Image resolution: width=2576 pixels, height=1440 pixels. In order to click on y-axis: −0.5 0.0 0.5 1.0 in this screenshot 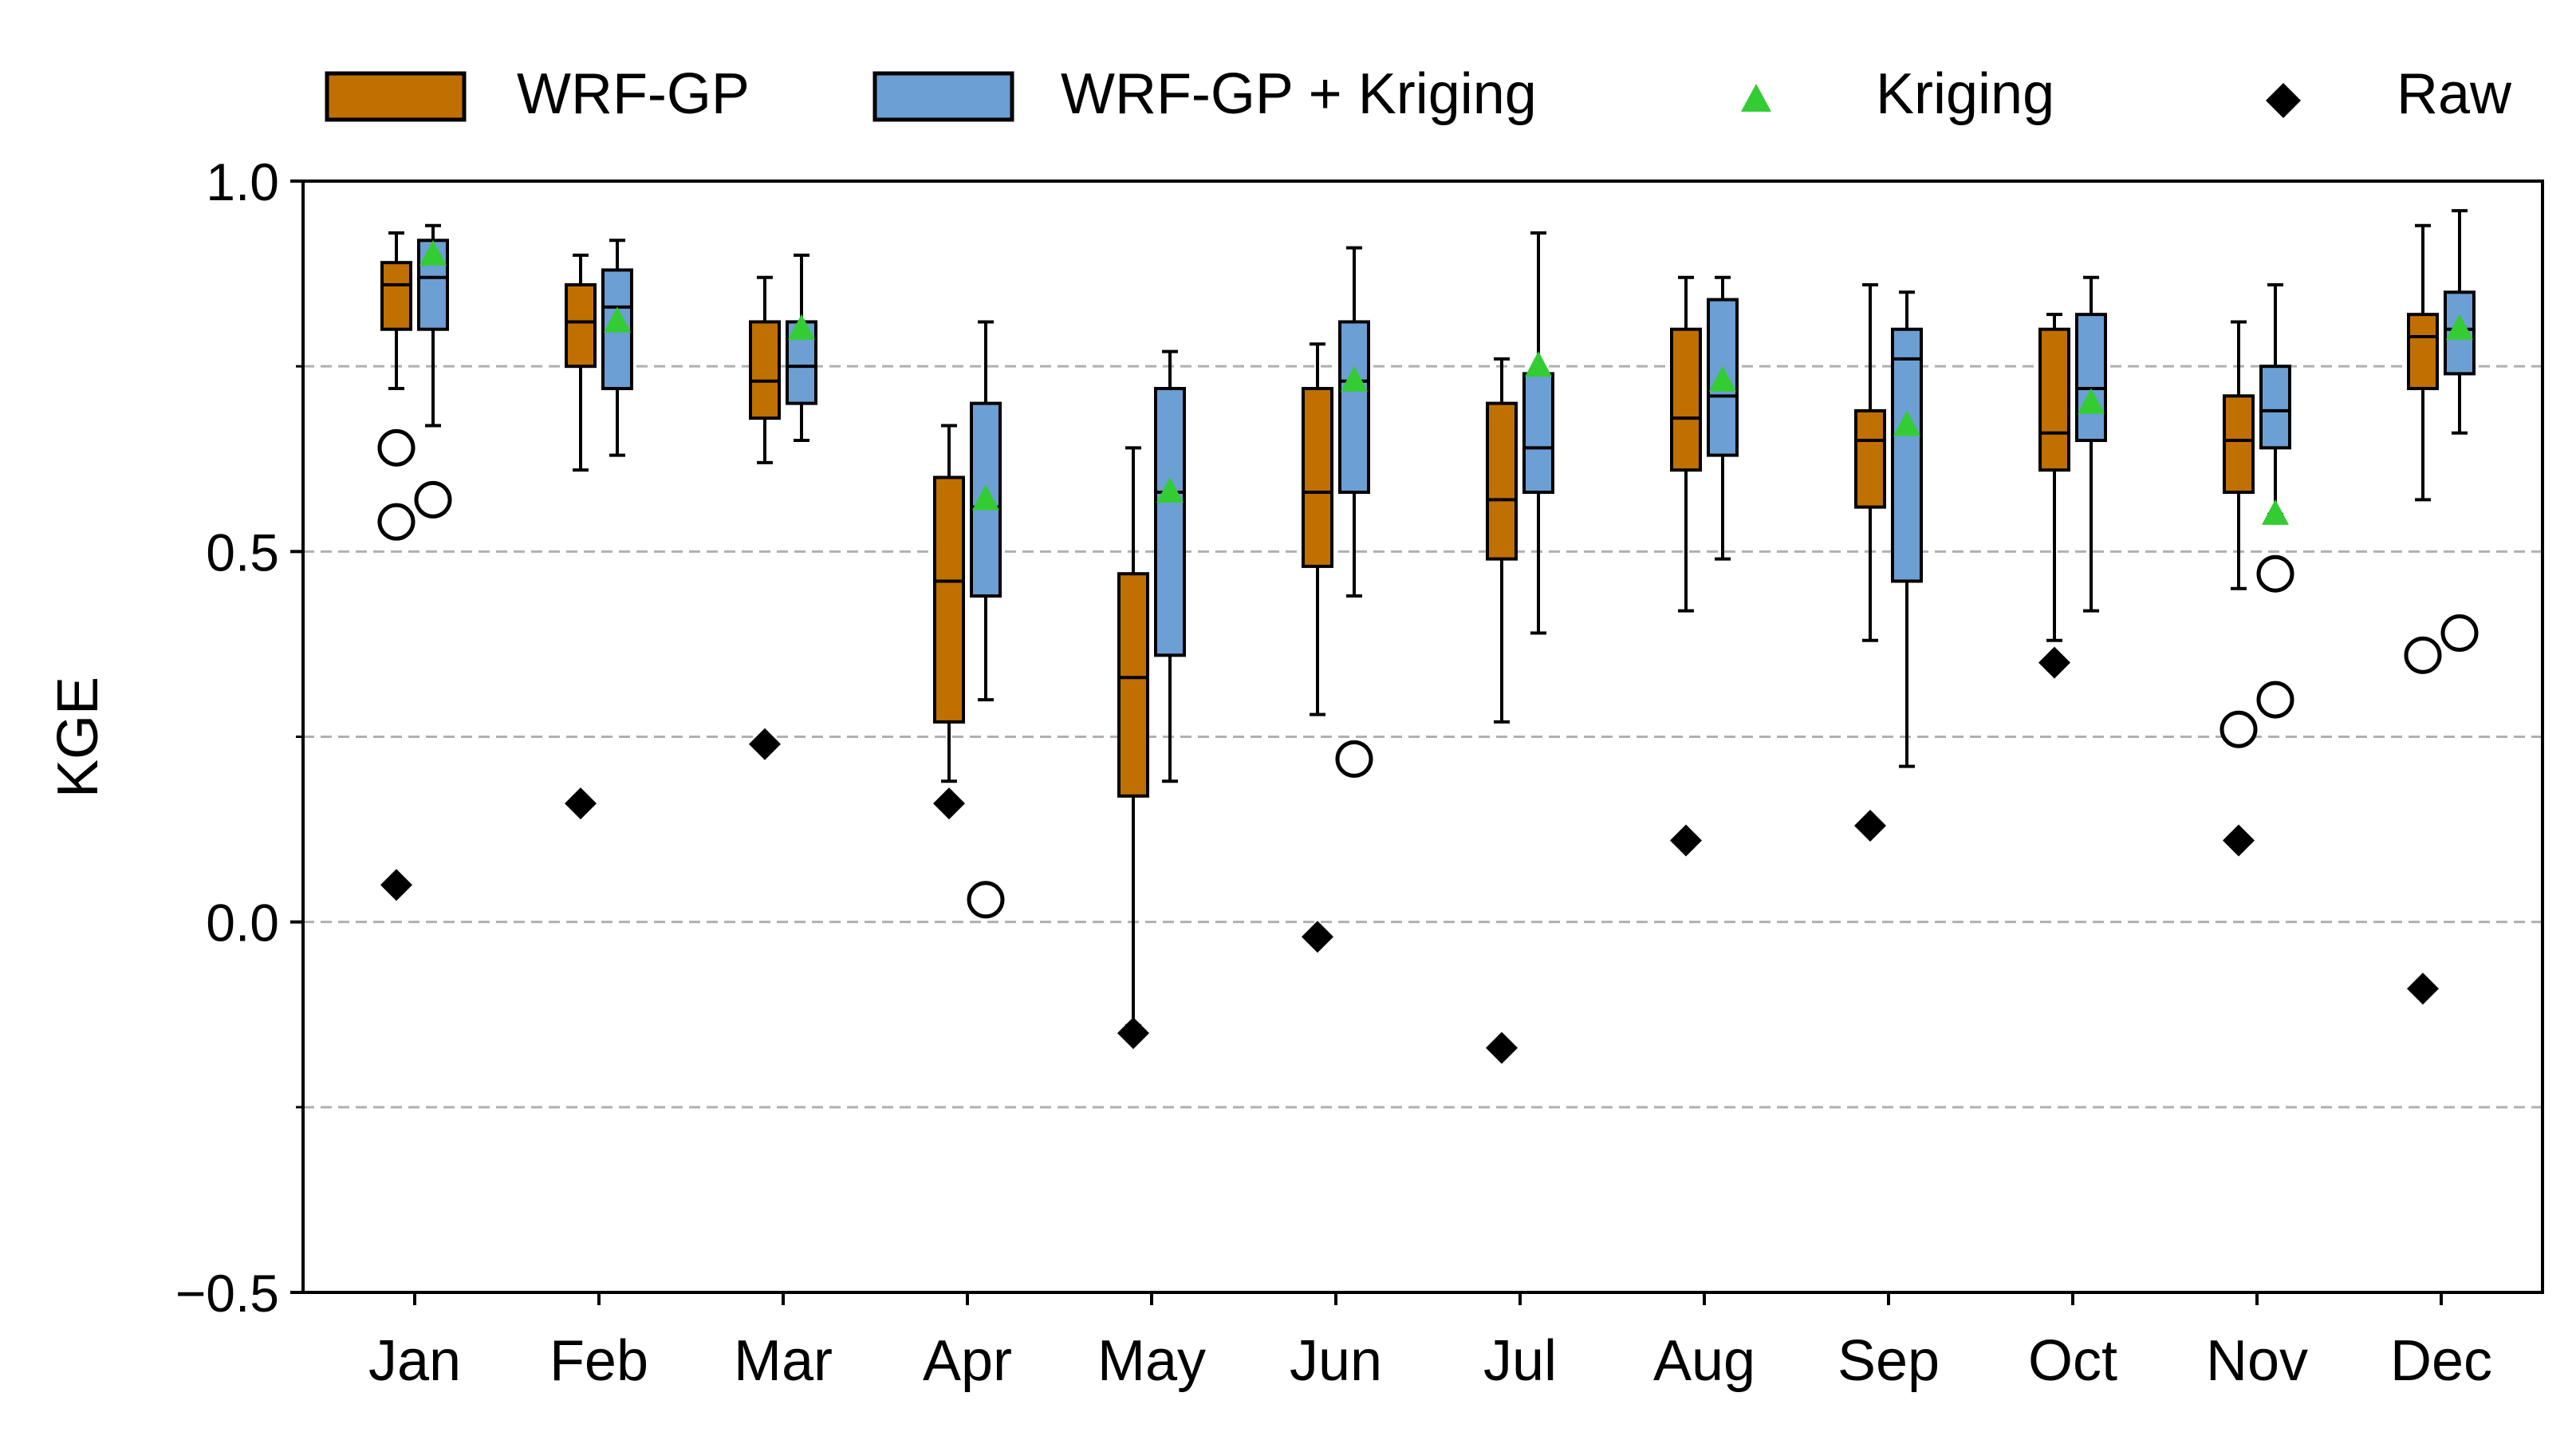, I will do `click(239, 738)`.